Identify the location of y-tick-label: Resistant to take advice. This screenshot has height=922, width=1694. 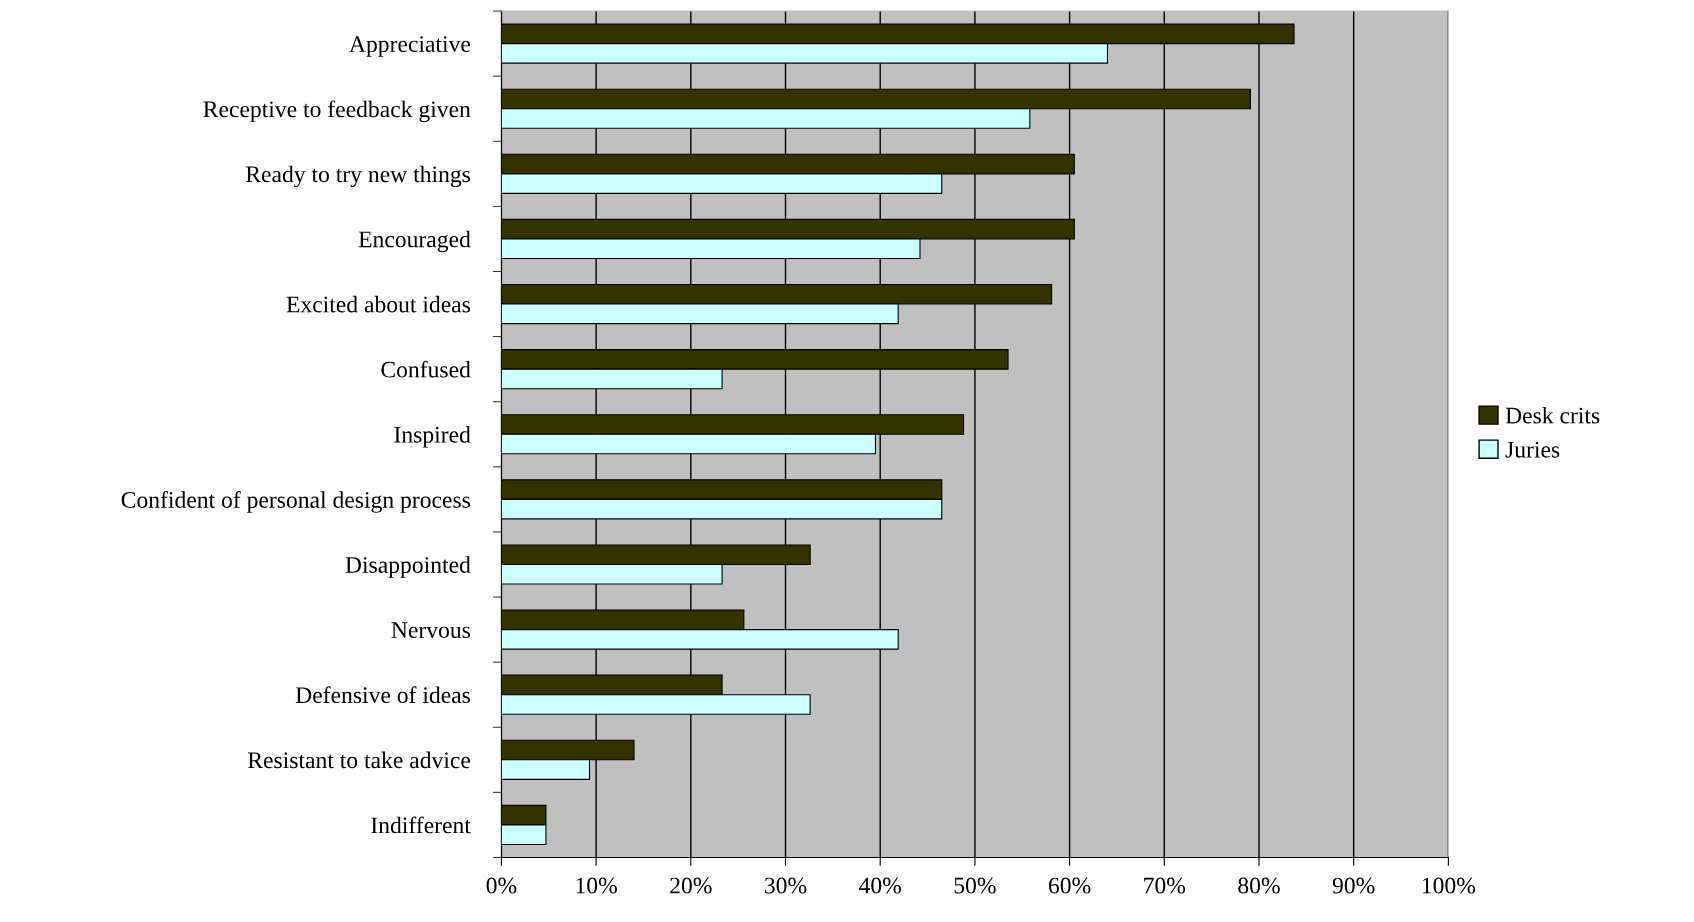
(359, 760).